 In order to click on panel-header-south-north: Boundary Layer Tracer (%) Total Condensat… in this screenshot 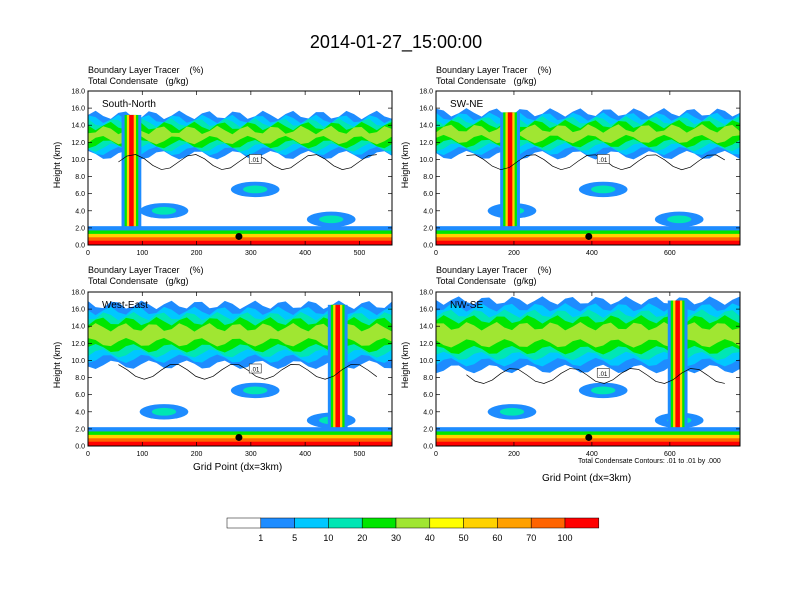, I will do `click(146, 76)`.